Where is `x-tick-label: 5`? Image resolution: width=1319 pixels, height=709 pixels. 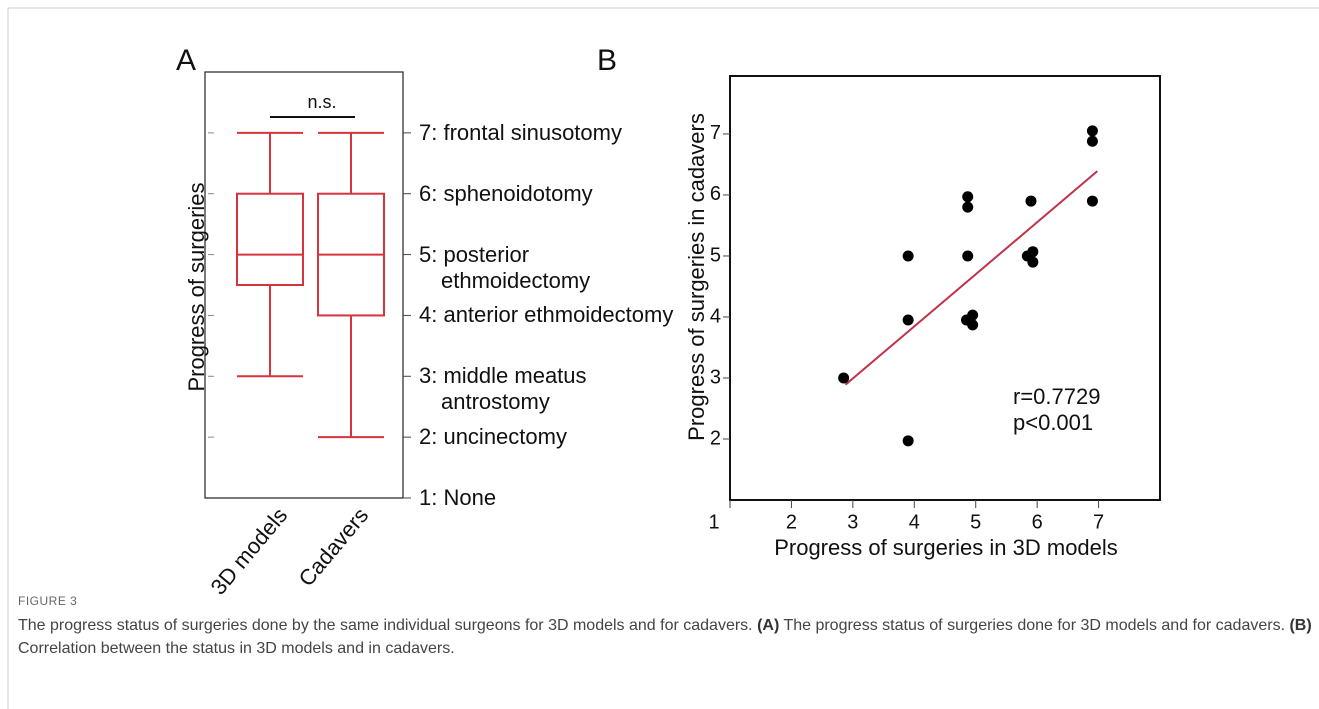 x-tick-label: 5 is located at coordinates (975, 522).